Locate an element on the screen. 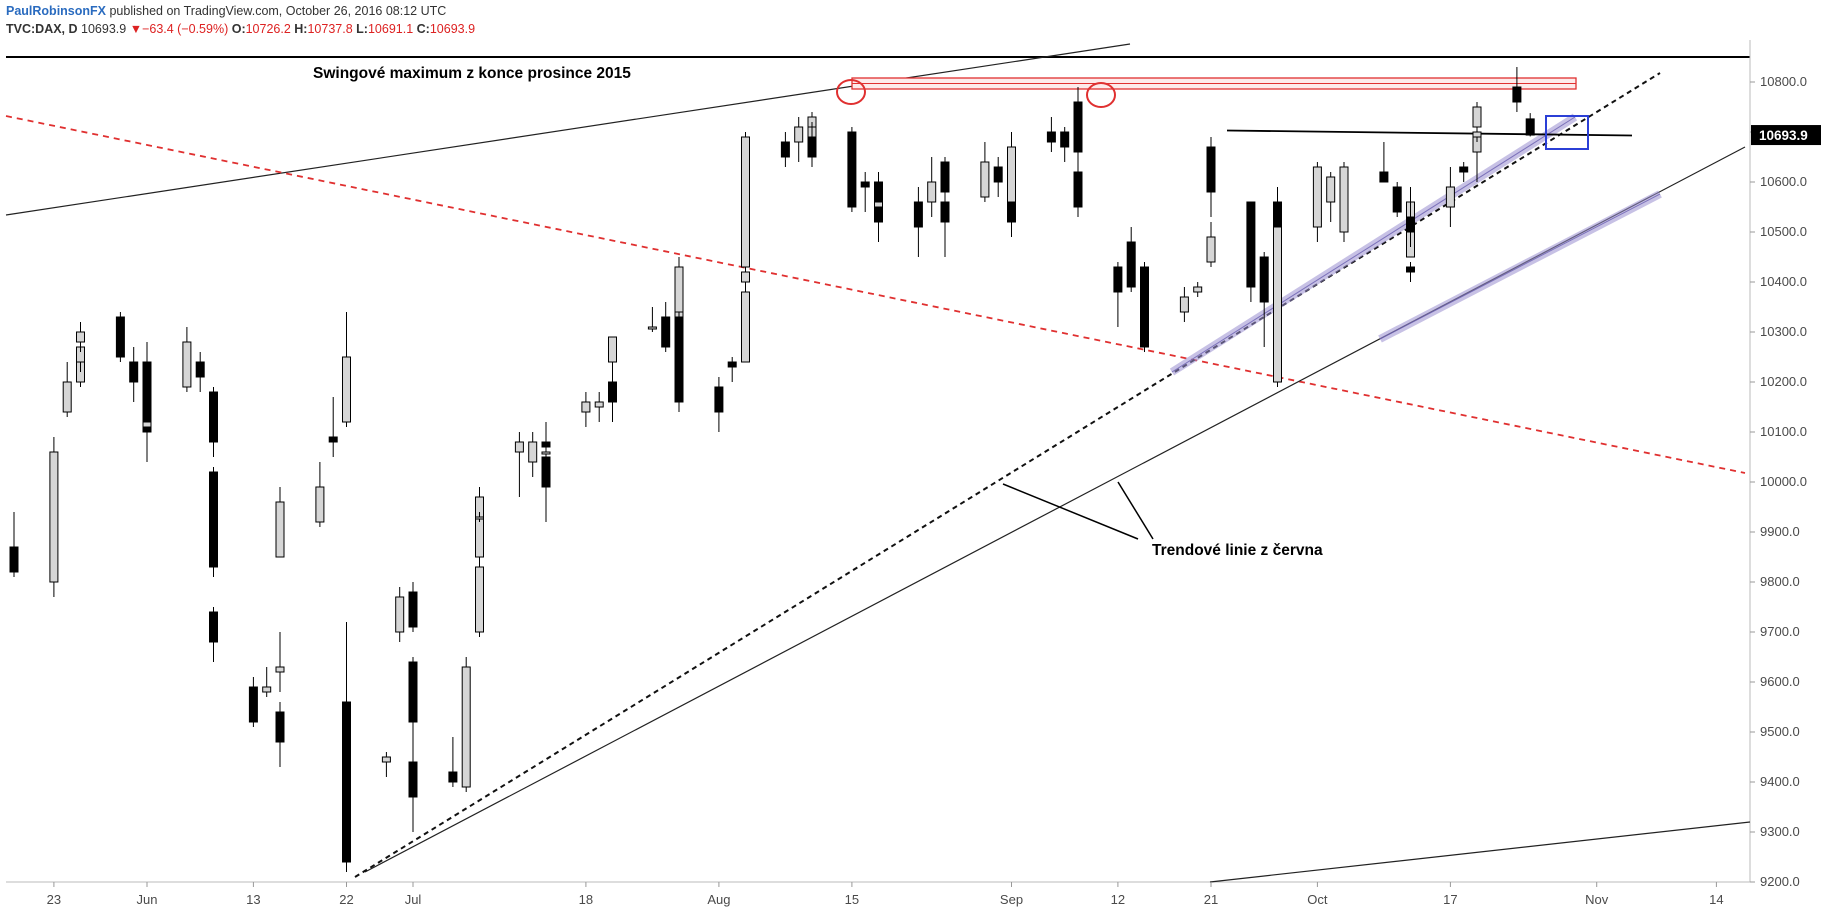 The width and height of the screenshot is (1824, 915). price-tick-label: 9300.0 is located at coordinates (1780, 831).